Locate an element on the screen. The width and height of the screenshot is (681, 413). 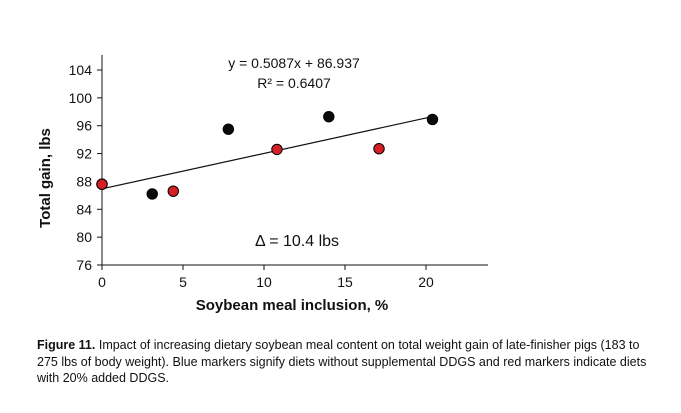
trendline is located at coordinates (267, 152).